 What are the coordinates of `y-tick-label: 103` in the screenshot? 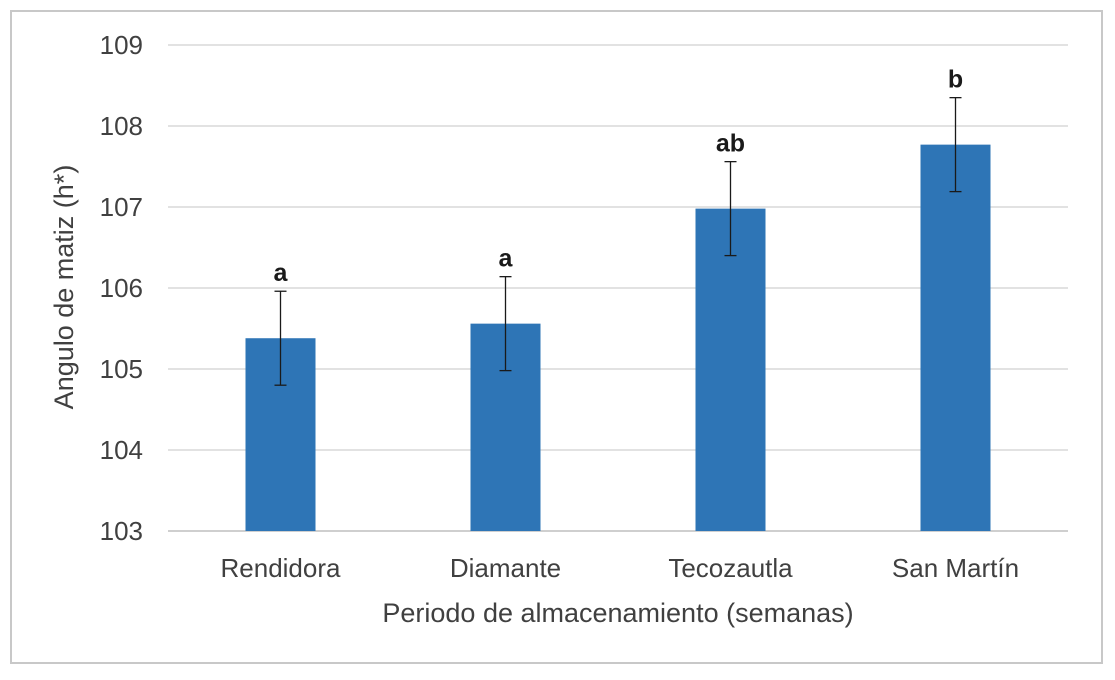 It's located at (121, 531).